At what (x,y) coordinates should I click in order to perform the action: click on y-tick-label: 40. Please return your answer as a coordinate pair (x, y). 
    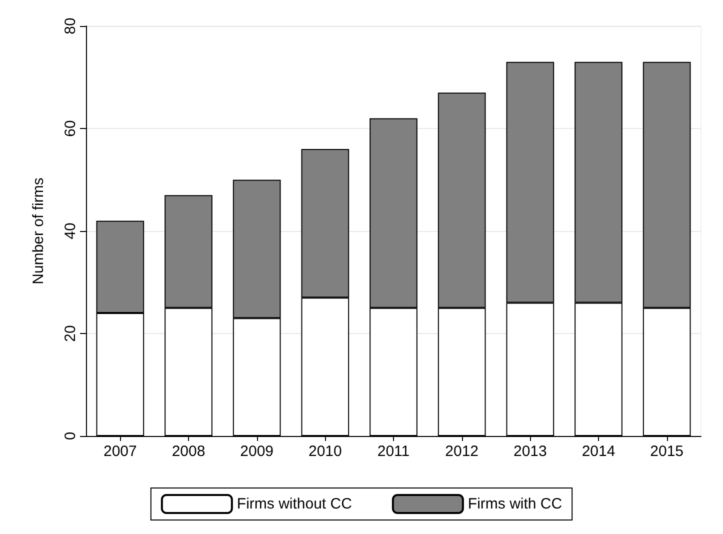
    Looking at the image, I should click on (70, 231).